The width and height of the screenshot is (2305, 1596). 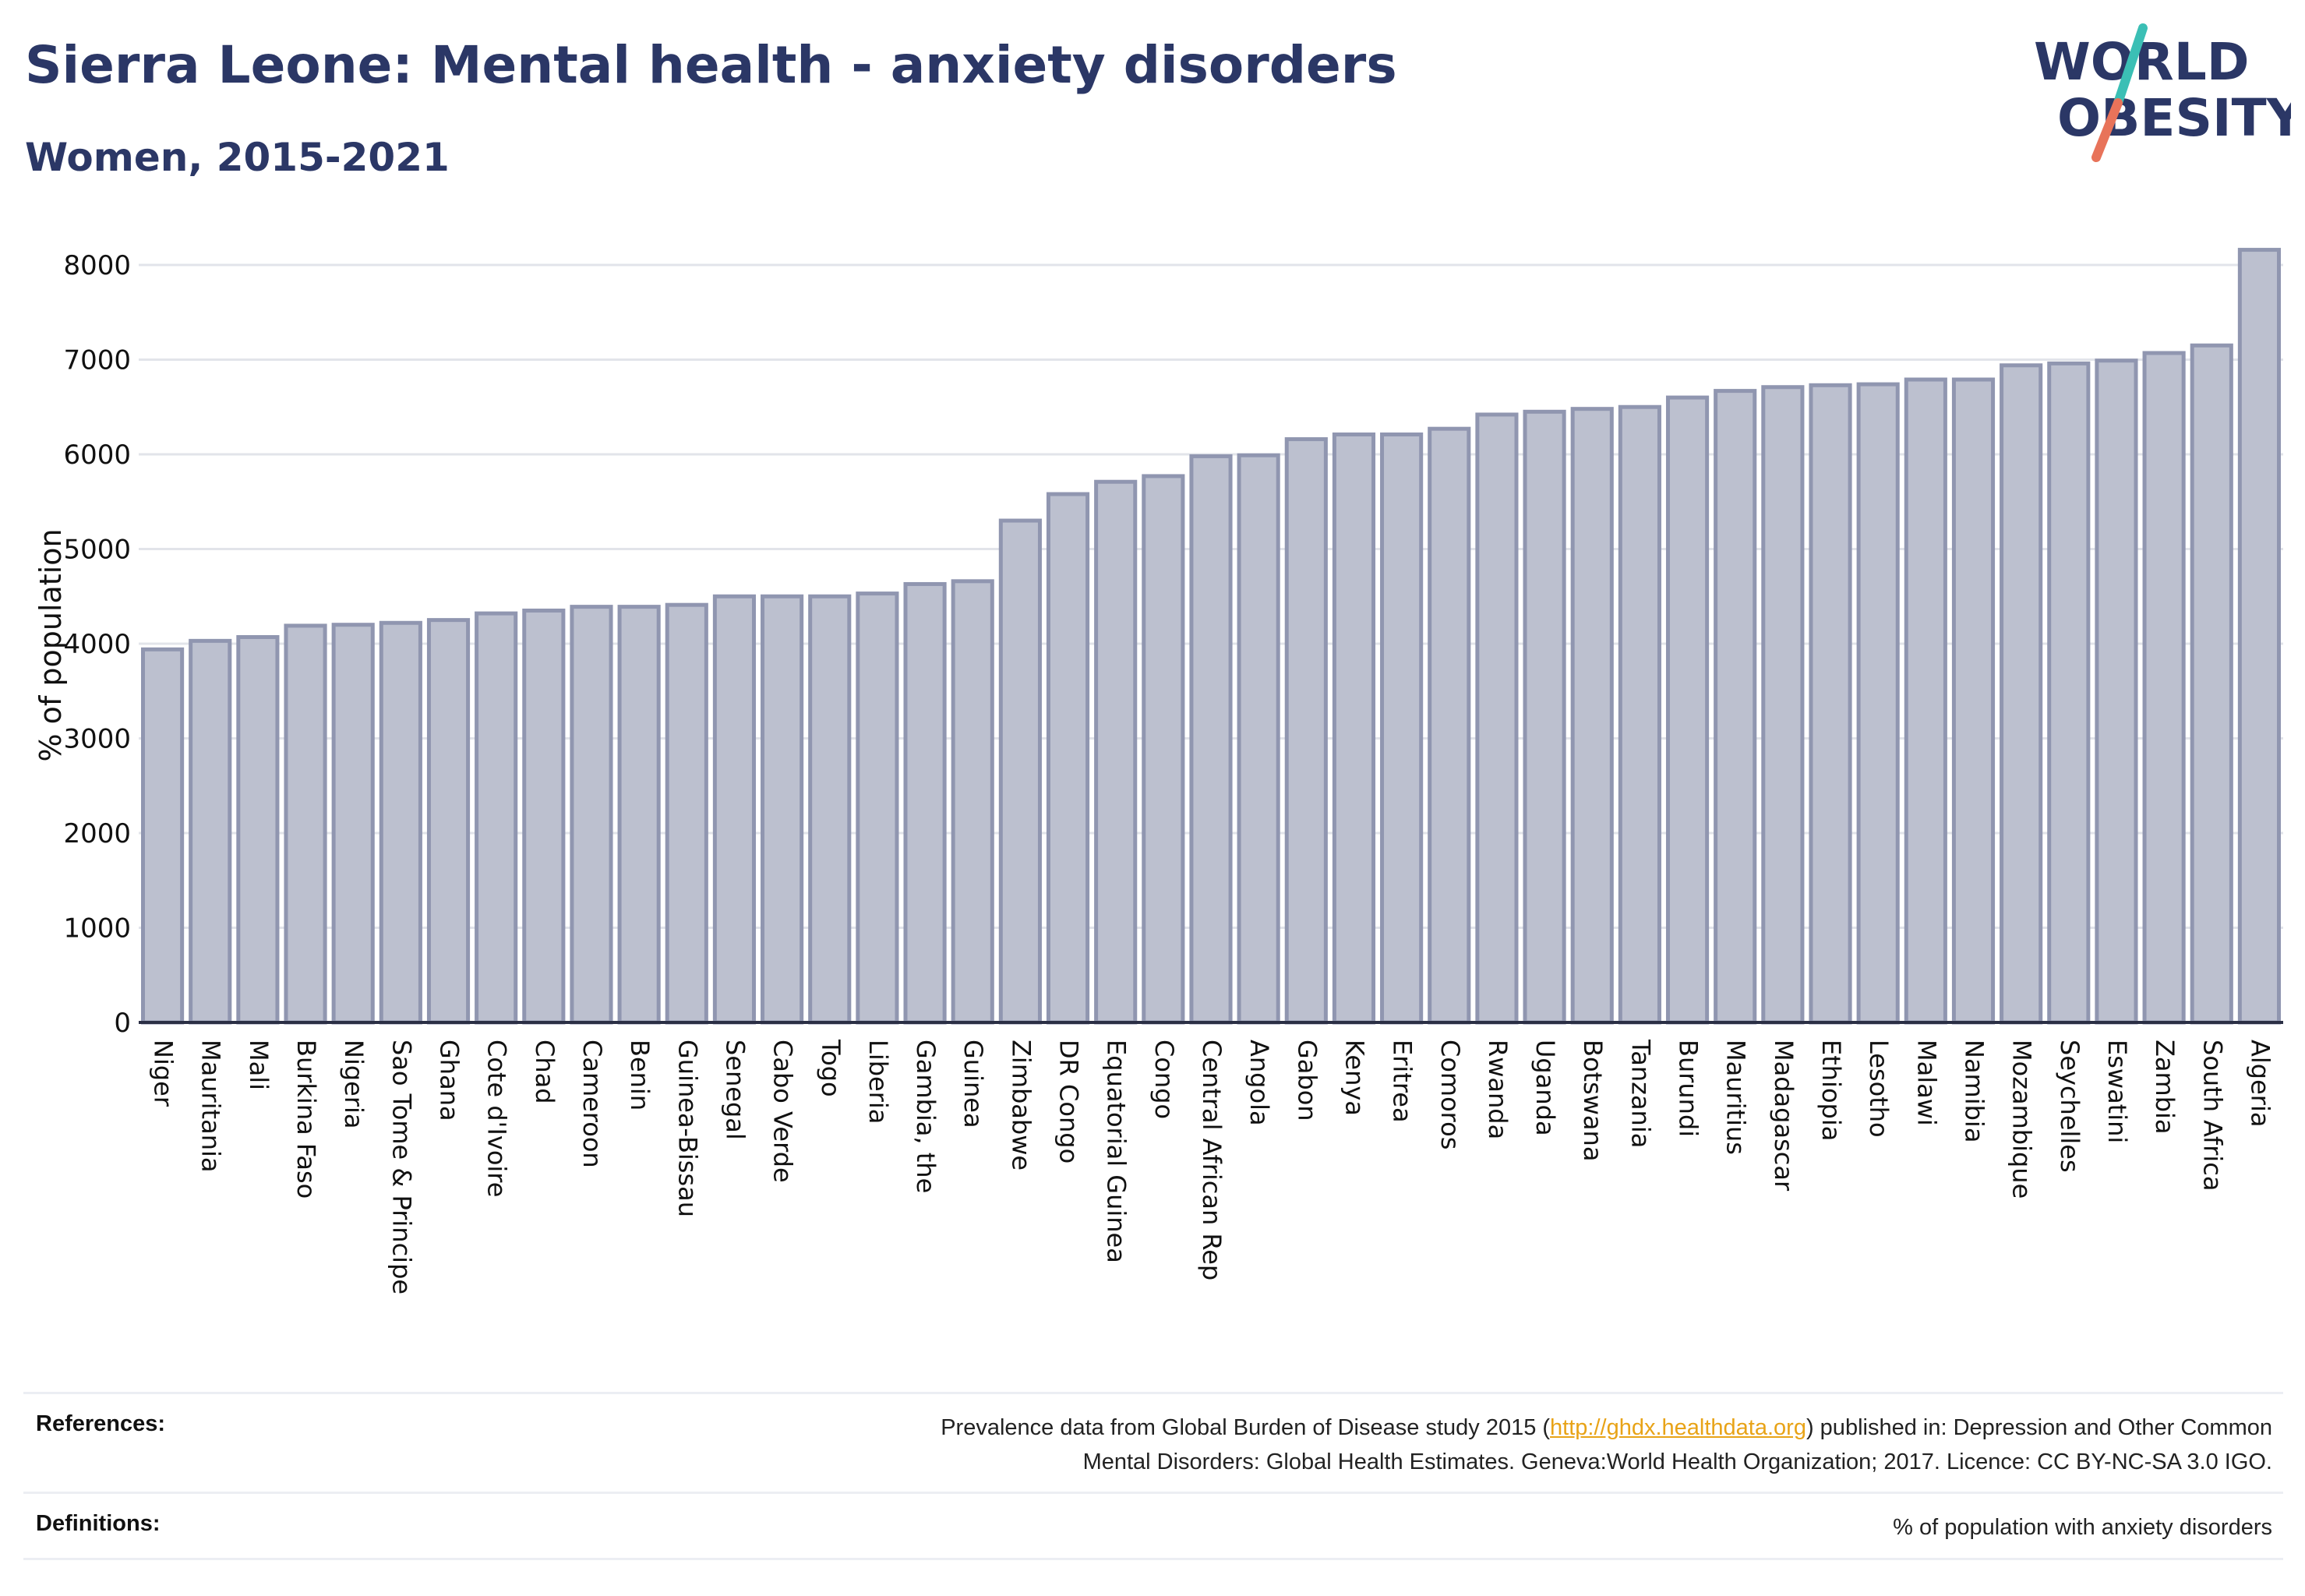 I want to click on x-tick-label: DR Congo, so click(x=1069, y=1101).